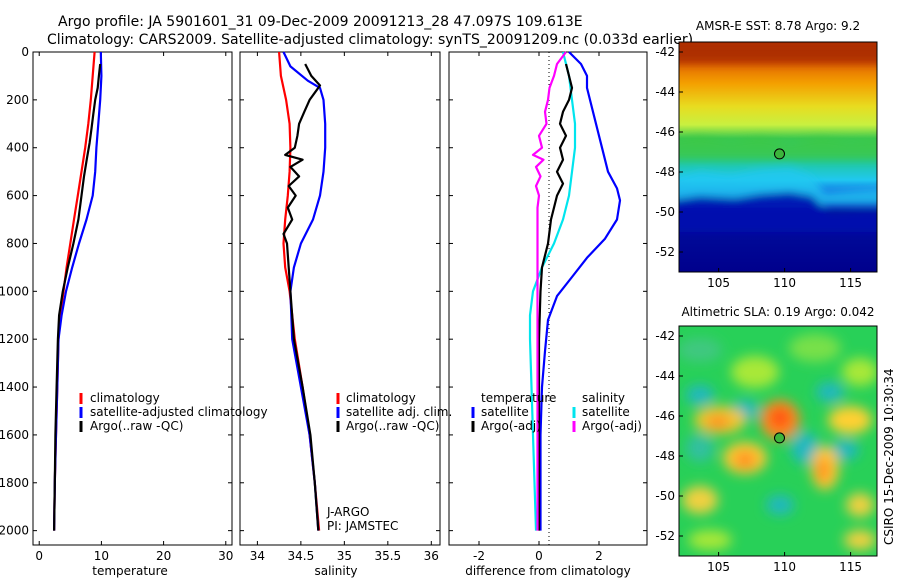 This screenshot has height=580, width=900. What do you see at coordinates (14, 291) in the screenshot?
I see `y-tick-label: 1000` at bounding box center [14, 291].